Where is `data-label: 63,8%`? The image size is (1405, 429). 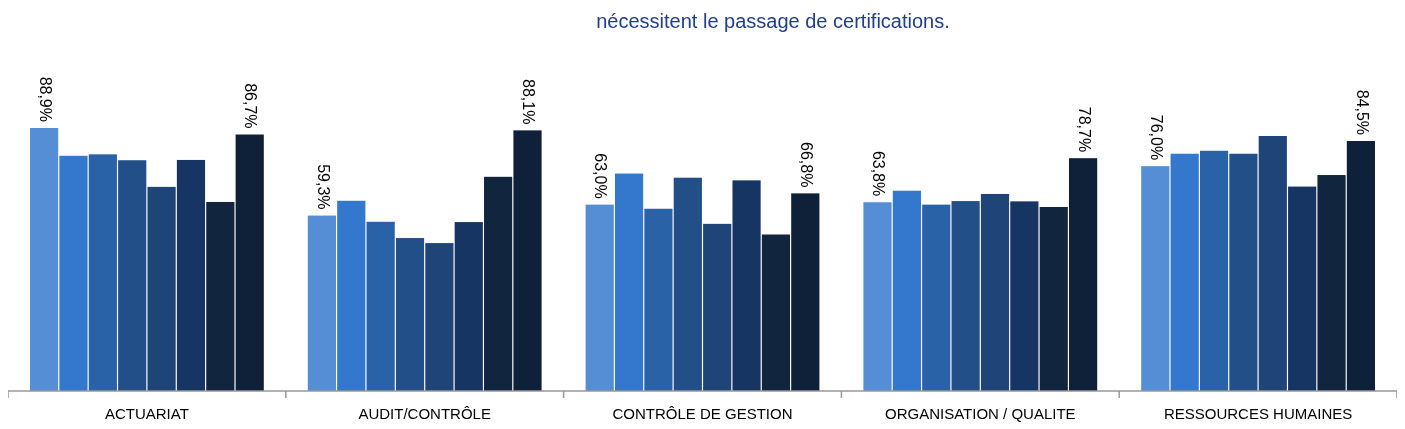 data-label: 63,8% is located at coordinates (879, 173).